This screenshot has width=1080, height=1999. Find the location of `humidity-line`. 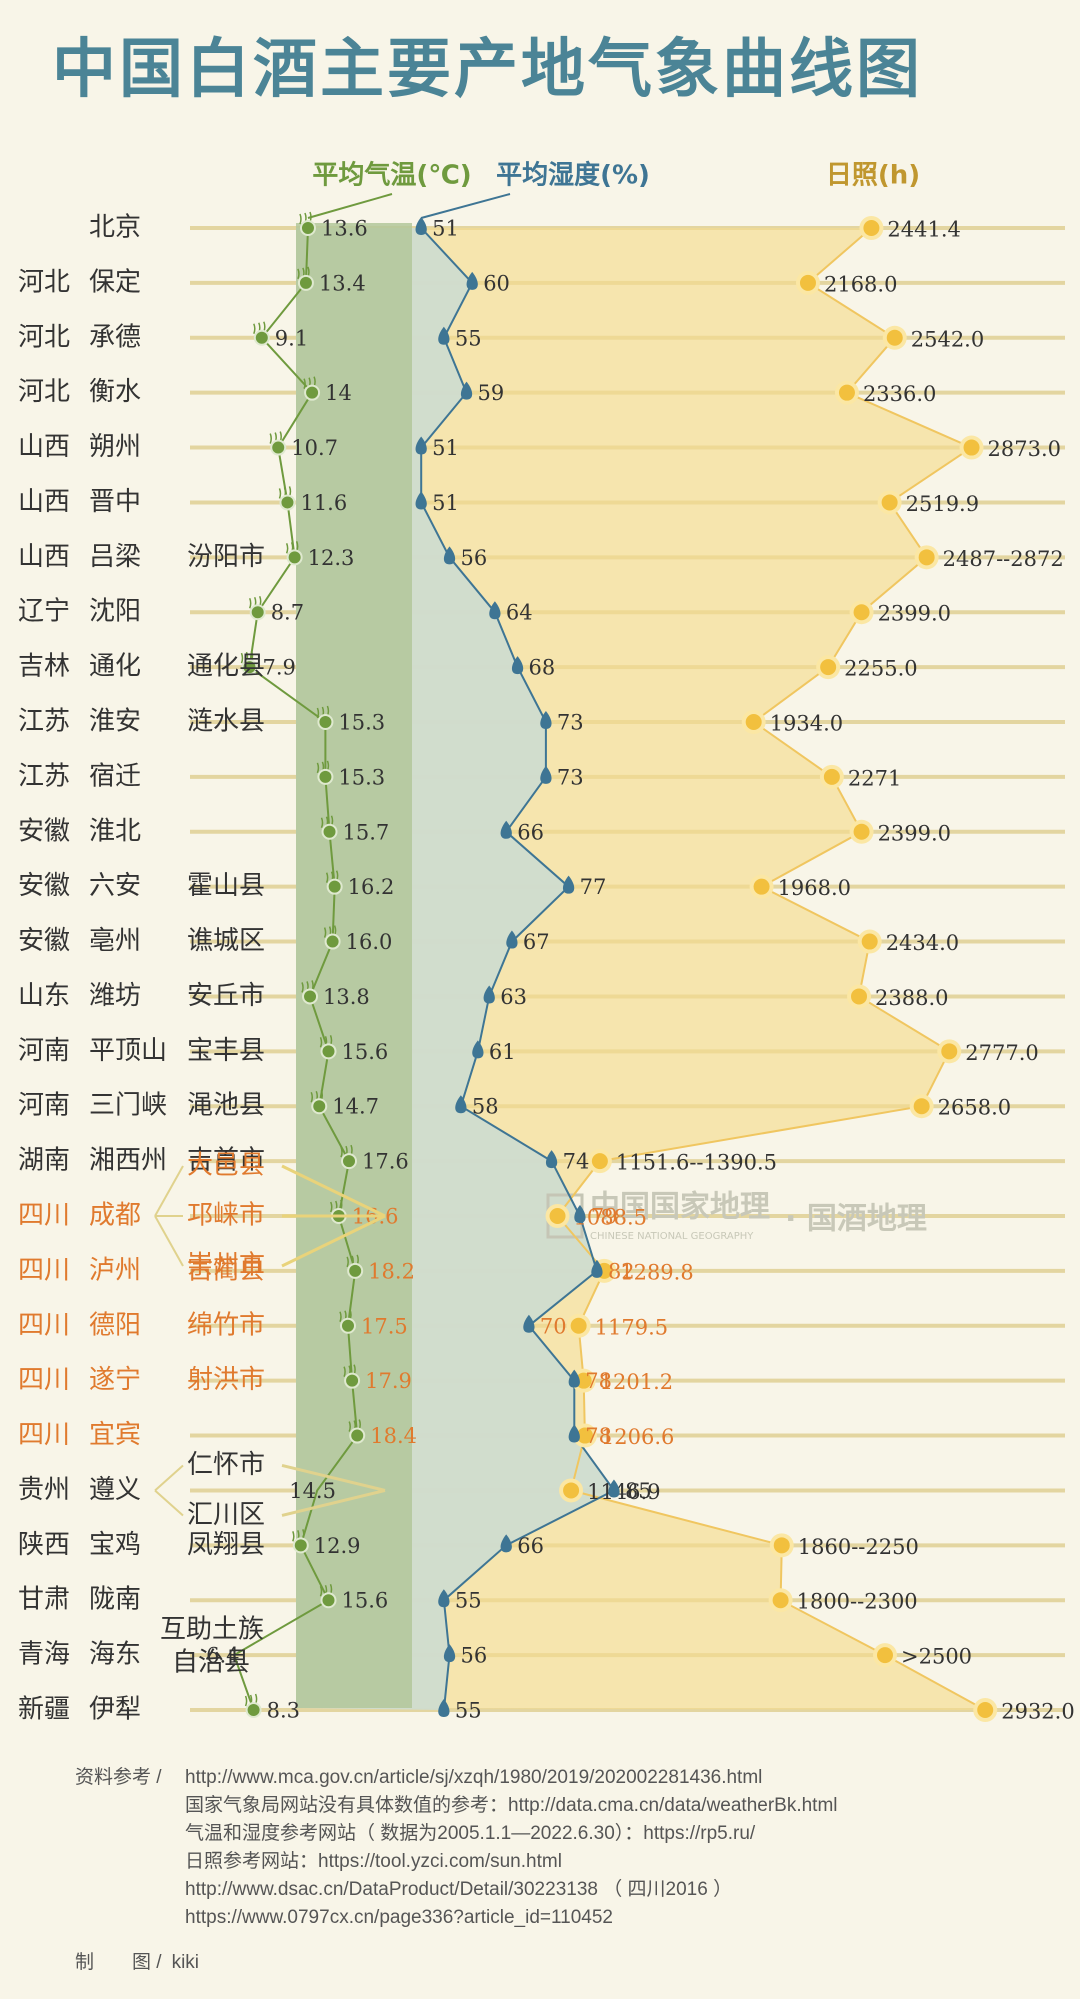

humidity-line is located at coordinates (518, 969).